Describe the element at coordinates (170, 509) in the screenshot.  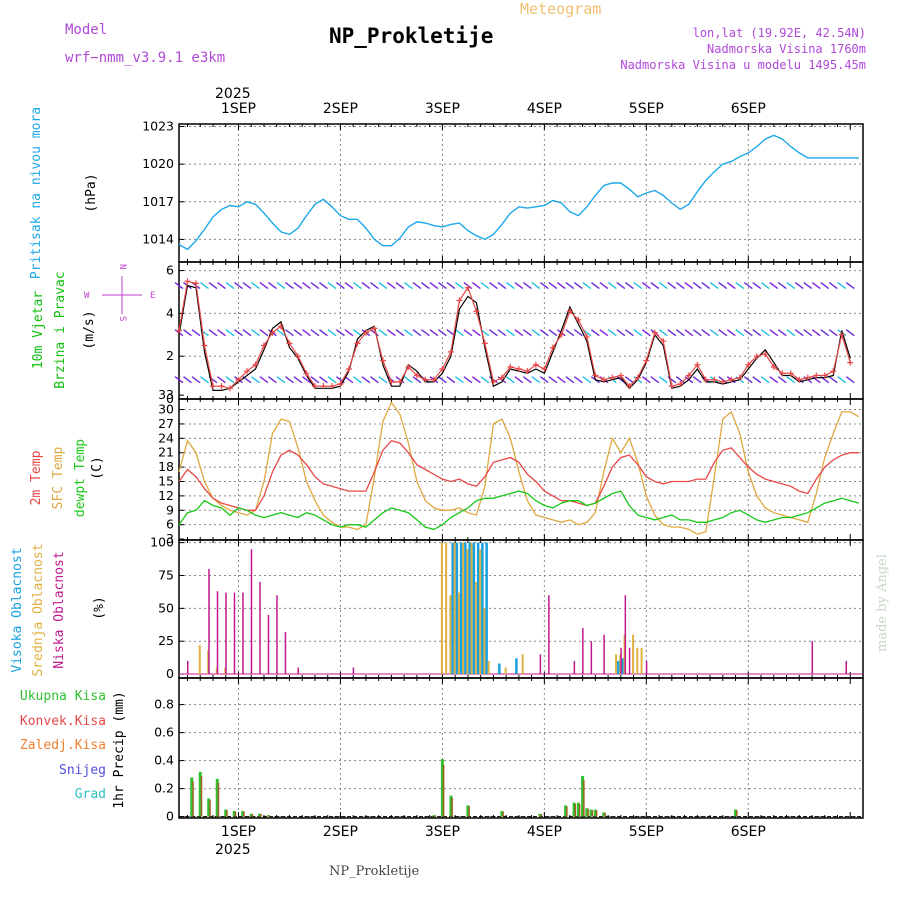
I see `temperature-tick-label: 9` at that location.